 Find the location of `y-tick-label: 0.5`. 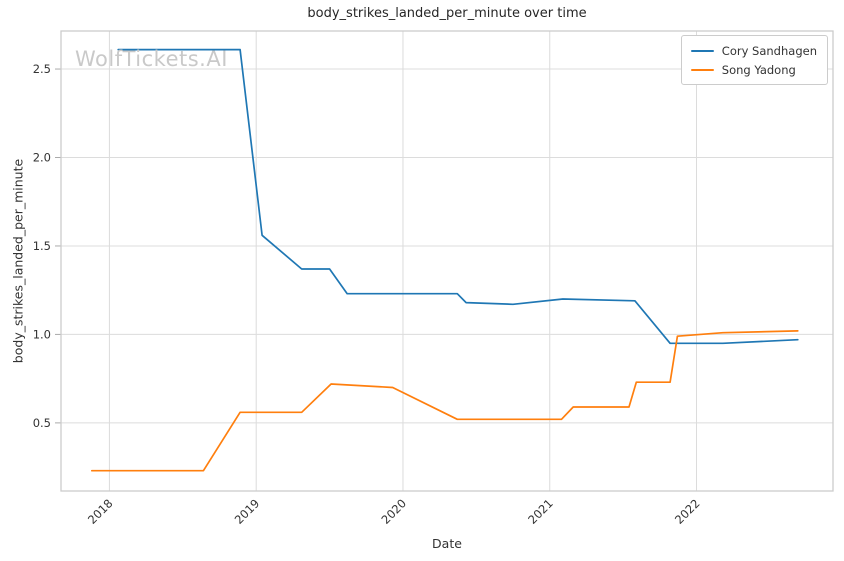

y-tick-label: 0.5 is located at coordinates (42, 423).